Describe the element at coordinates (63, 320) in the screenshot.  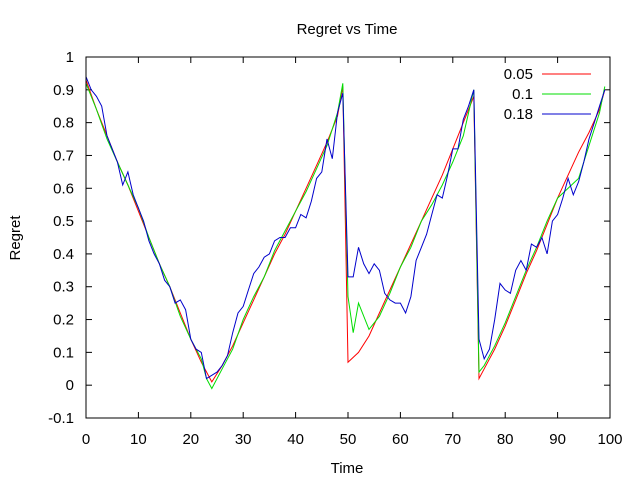
I see `y-tick-label: 0.2` at that location.